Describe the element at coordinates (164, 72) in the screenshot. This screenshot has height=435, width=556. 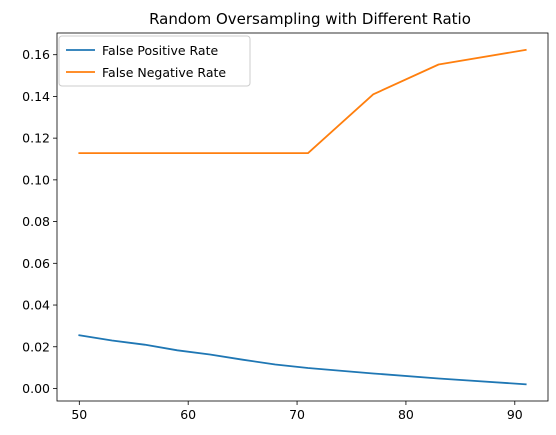
I see `legend-label-false-negative-rate: False Negative Rate` at that location.